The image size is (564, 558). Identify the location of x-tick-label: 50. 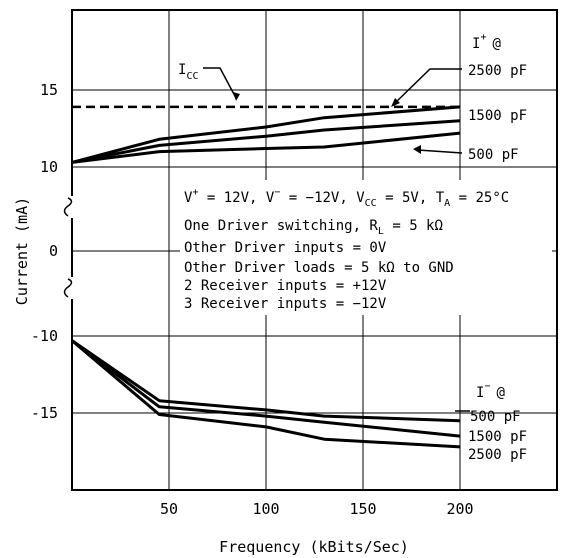
(169, 509).